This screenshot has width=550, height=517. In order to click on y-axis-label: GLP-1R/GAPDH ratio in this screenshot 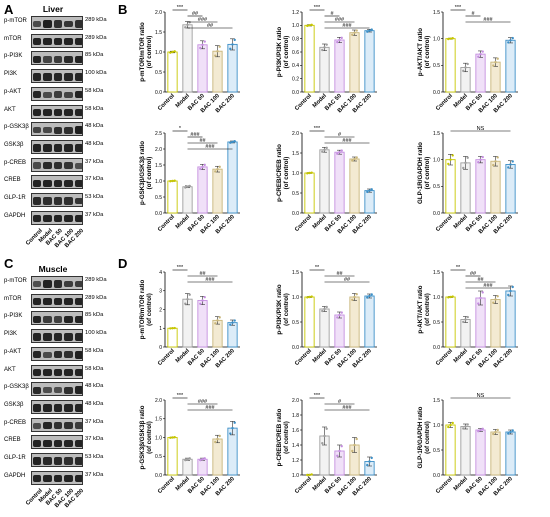, I will do `click(420, 173)`.